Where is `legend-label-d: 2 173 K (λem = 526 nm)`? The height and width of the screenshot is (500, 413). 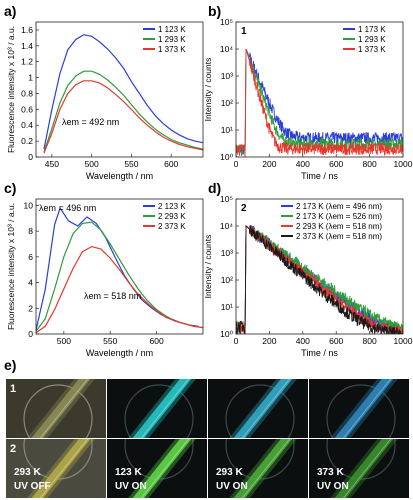 legend-label-d: 2 173 K (λem = 526 nm) is located at coordinates (339, 216).